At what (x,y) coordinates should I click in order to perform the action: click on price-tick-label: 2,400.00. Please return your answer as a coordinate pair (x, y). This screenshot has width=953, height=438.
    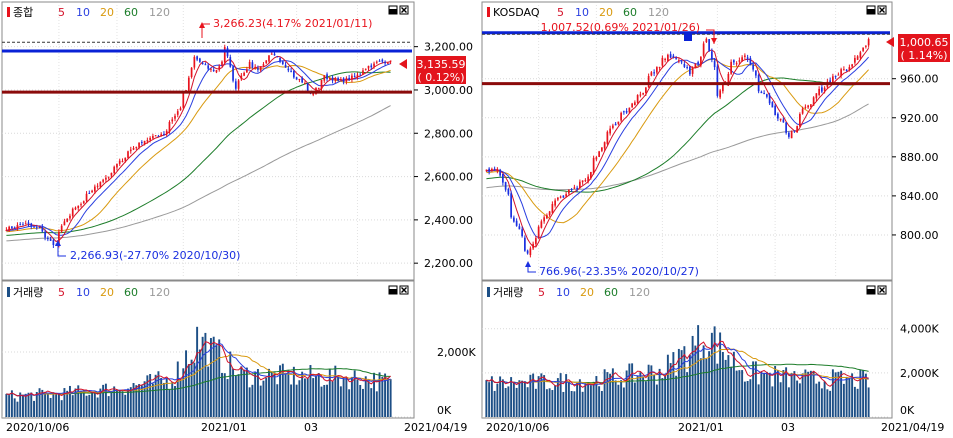
    Looking at the image, I should click on (448, 220).